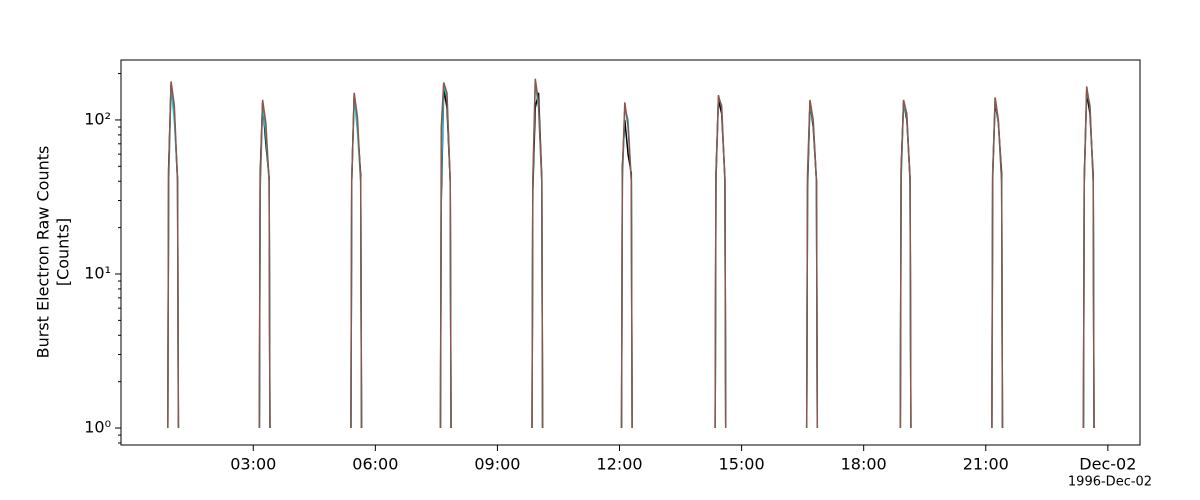 The width and height of the screenshot is (1200, 500). Describe the element at coordinates (63, 252) in the screenshot. I see `y-axis-label: [Counts]` at that location.